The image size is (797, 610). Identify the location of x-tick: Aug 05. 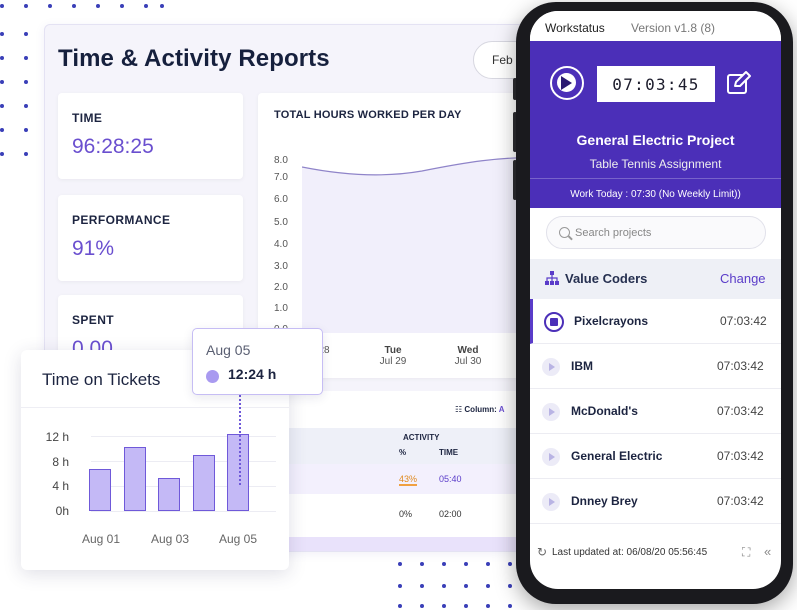
(238, 539).